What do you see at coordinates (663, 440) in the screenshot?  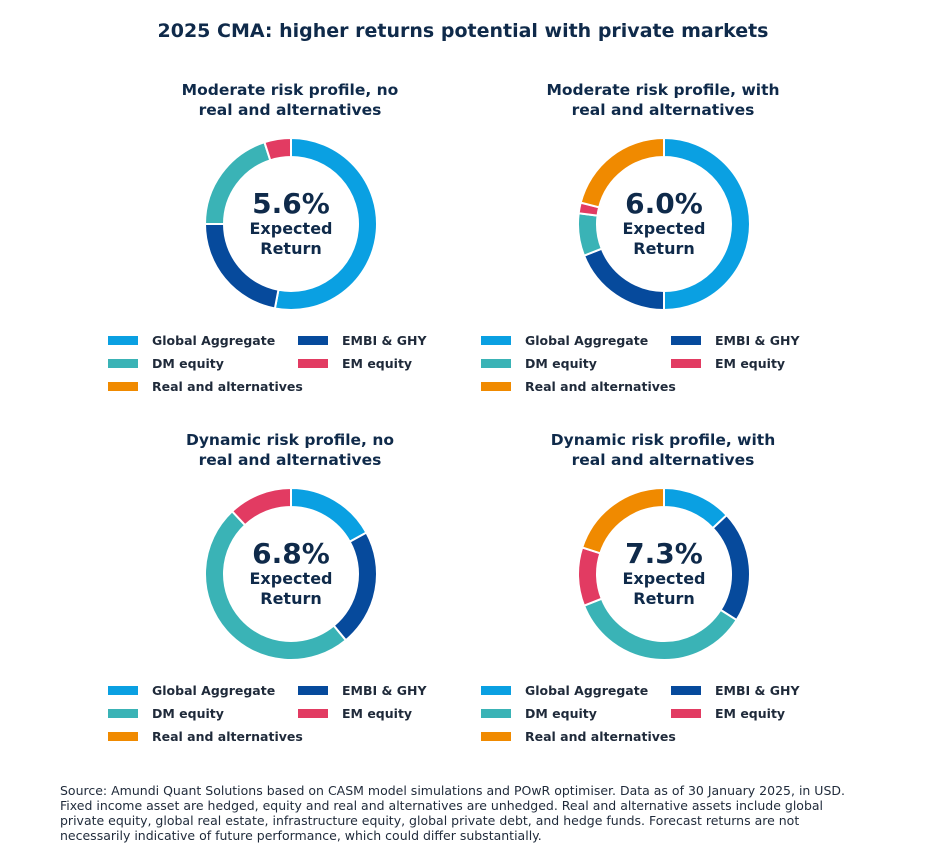 I see `panel-title-line-1: Dynamic risk profile, with` at bounding box center [663, 440].